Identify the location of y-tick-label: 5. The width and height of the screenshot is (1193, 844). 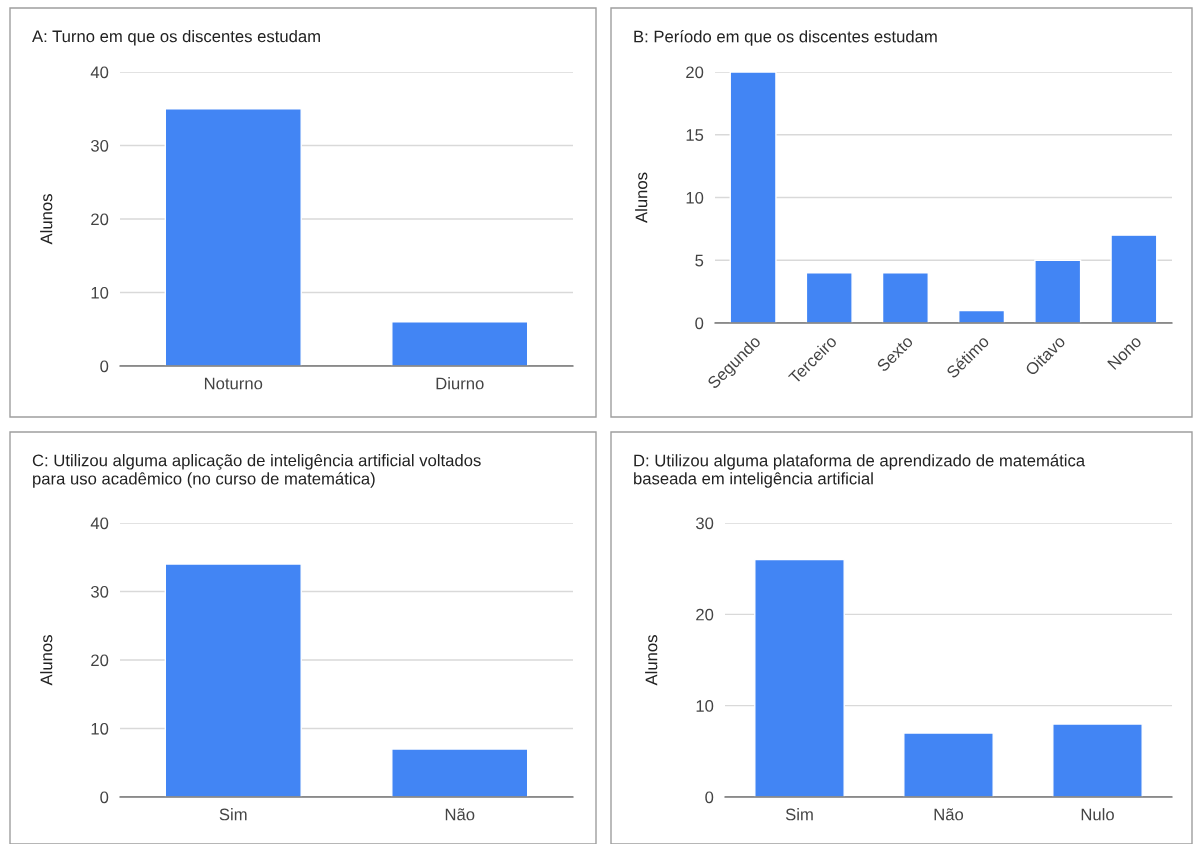
(699, 260).